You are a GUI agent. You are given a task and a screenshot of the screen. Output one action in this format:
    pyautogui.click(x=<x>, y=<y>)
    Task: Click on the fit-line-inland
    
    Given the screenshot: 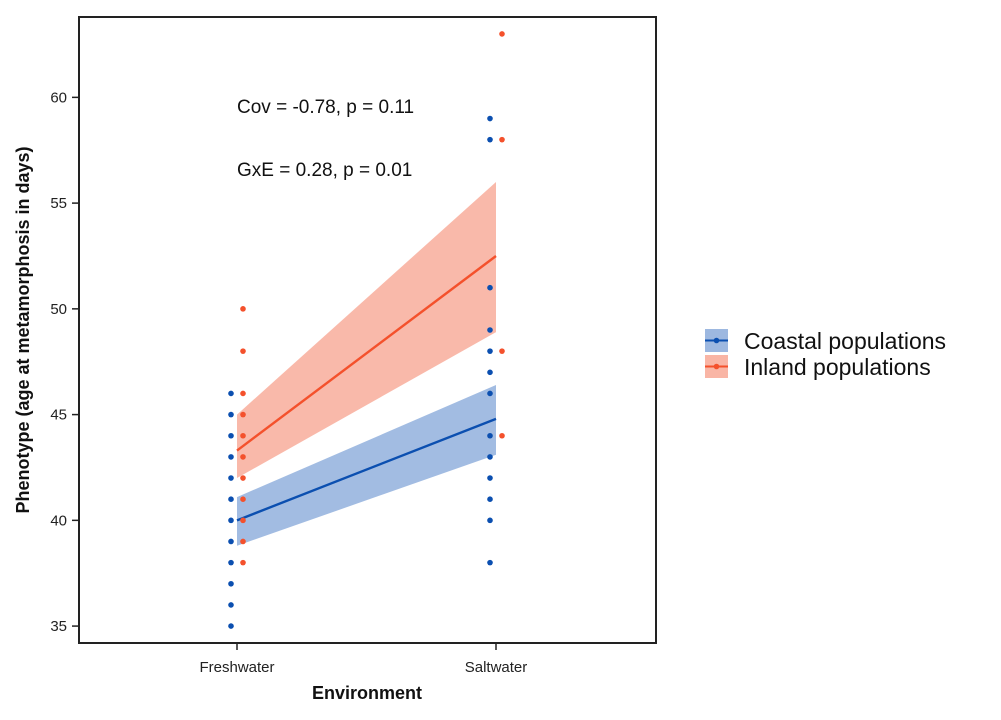 What is the action you would take?
    pyautogui.click(x=366, y=353)
    